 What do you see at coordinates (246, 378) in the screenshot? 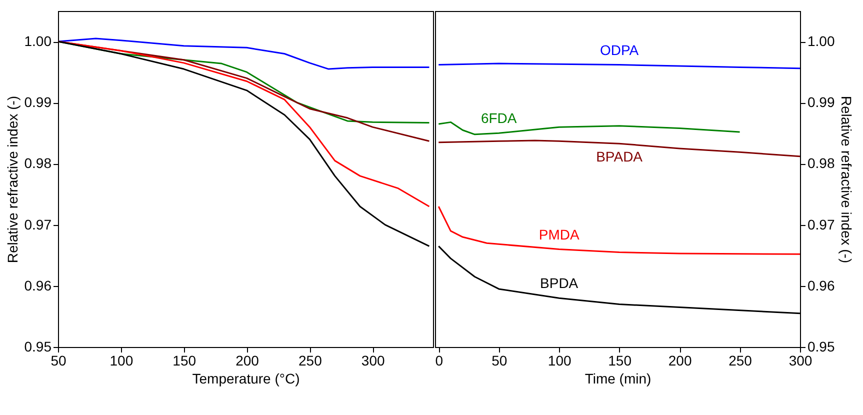
I see `x-axis-title: Temperature (°C)` at bounding box center [246, 378].